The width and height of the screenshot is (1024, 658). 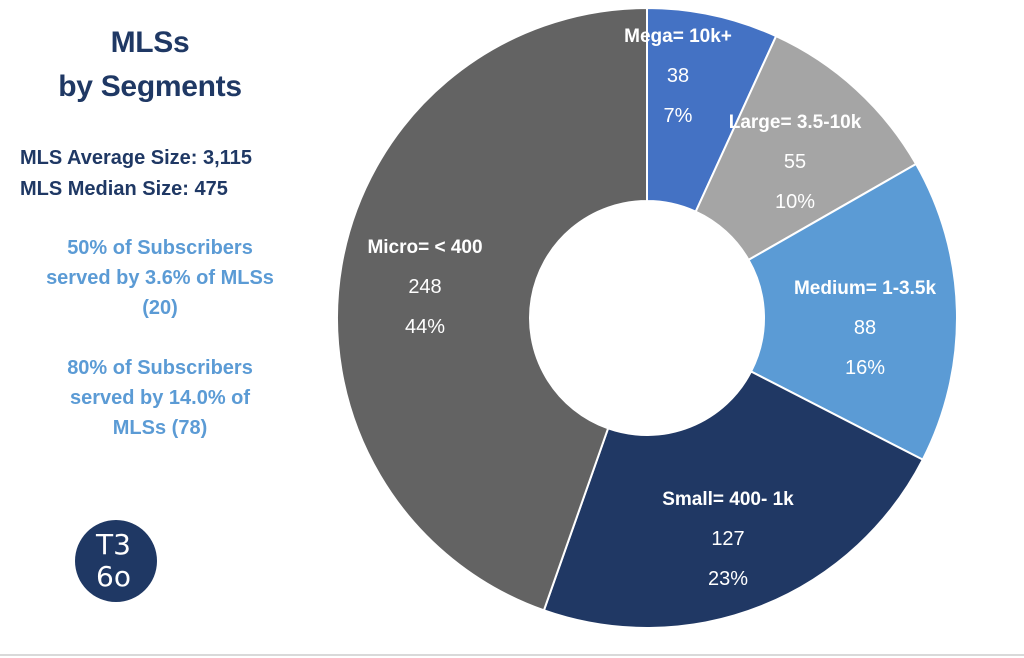 What do you see at coordinates (160, 398) in the screenshot?
I see `note-80-line2: served by 14.0% of` at bounding box center [160, 398].